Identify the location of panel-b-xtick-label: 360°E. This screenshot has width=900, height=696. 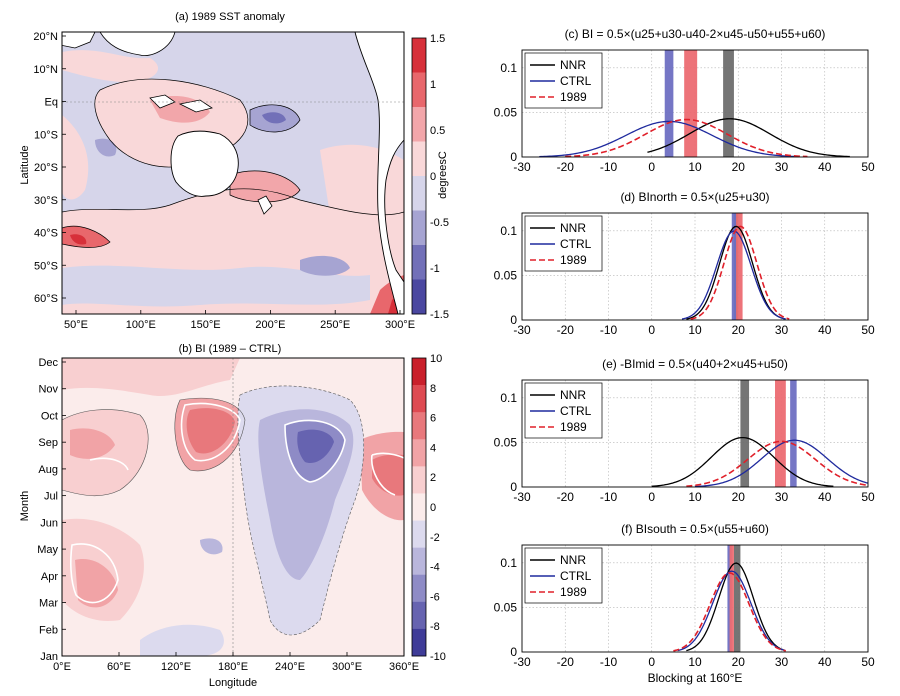
(404, 667).